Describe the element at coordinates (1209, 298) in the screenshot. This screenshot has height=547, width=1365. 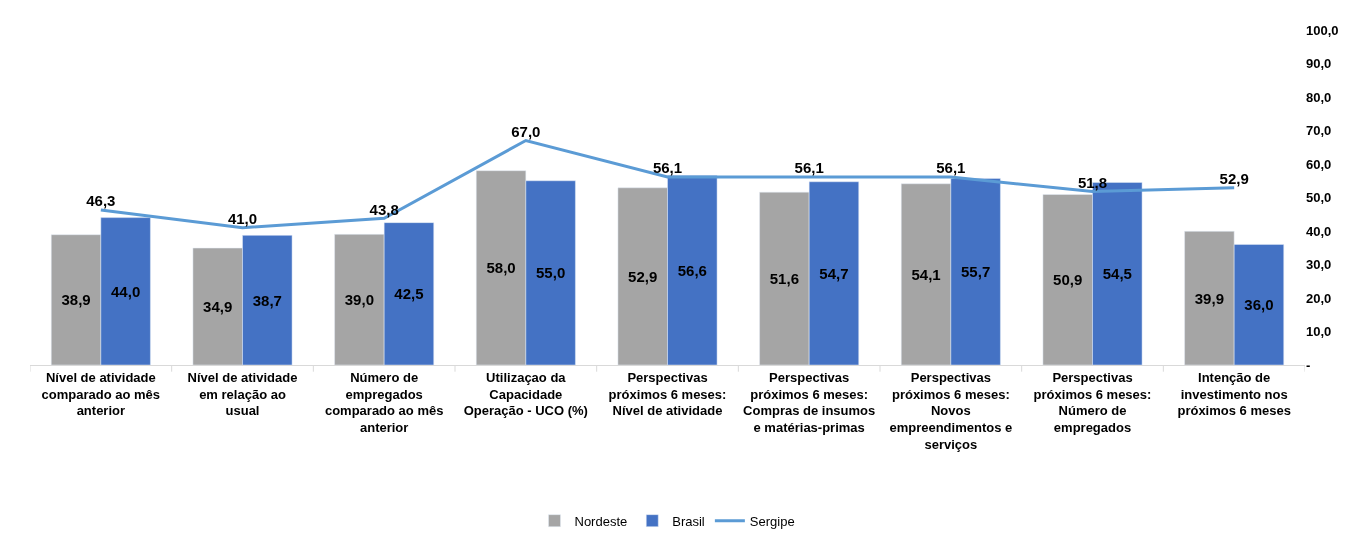
I see `data-label: 39,9` at that location.